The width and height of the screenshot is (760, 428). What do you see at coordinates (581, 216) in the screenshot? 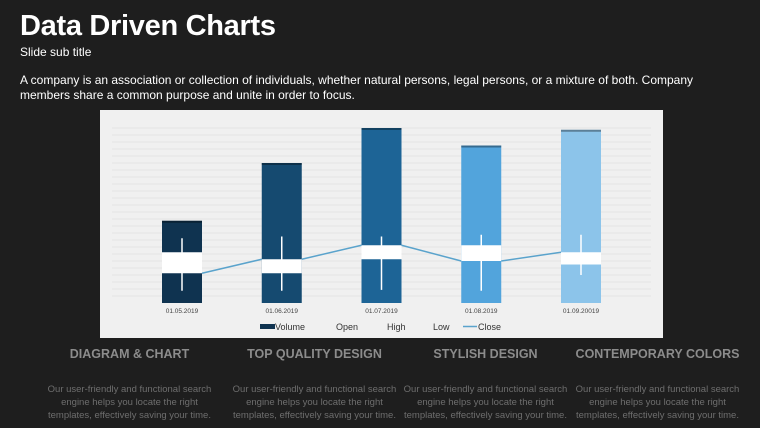
I see `volume-bar` at bounding box center [581, 216].